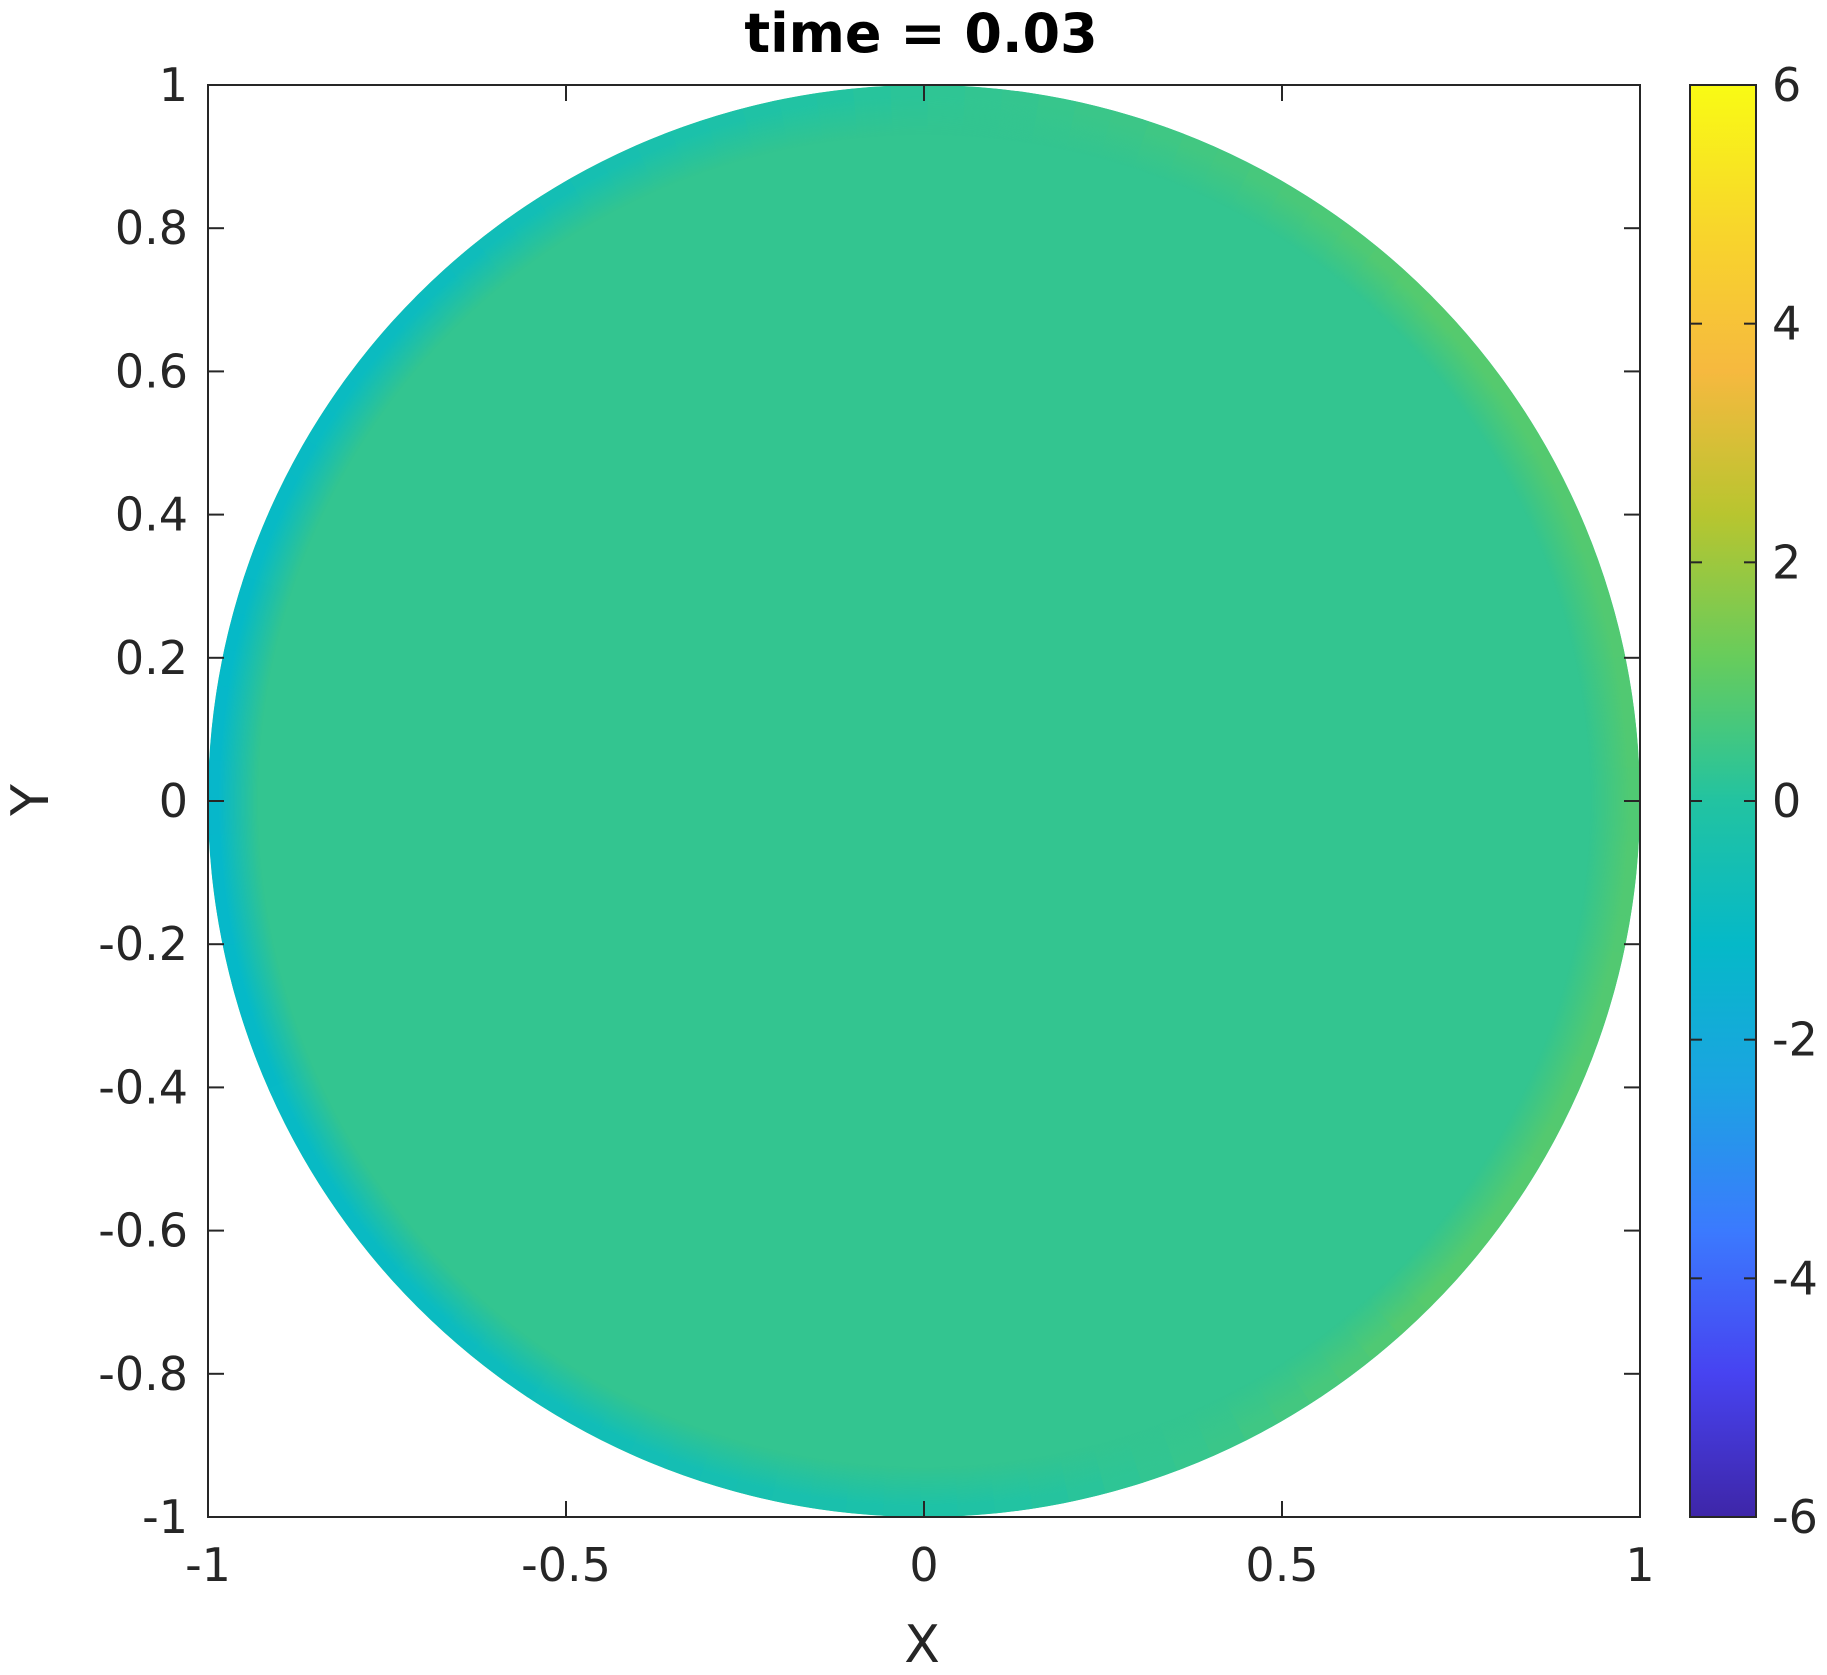 Image resolution: width=1827 pixels, height=1675 pixels. What do you see at coordinates (922, 1645) in the screenshot?
I see `x-axis-label: X` at bounding box center [922, 1645].